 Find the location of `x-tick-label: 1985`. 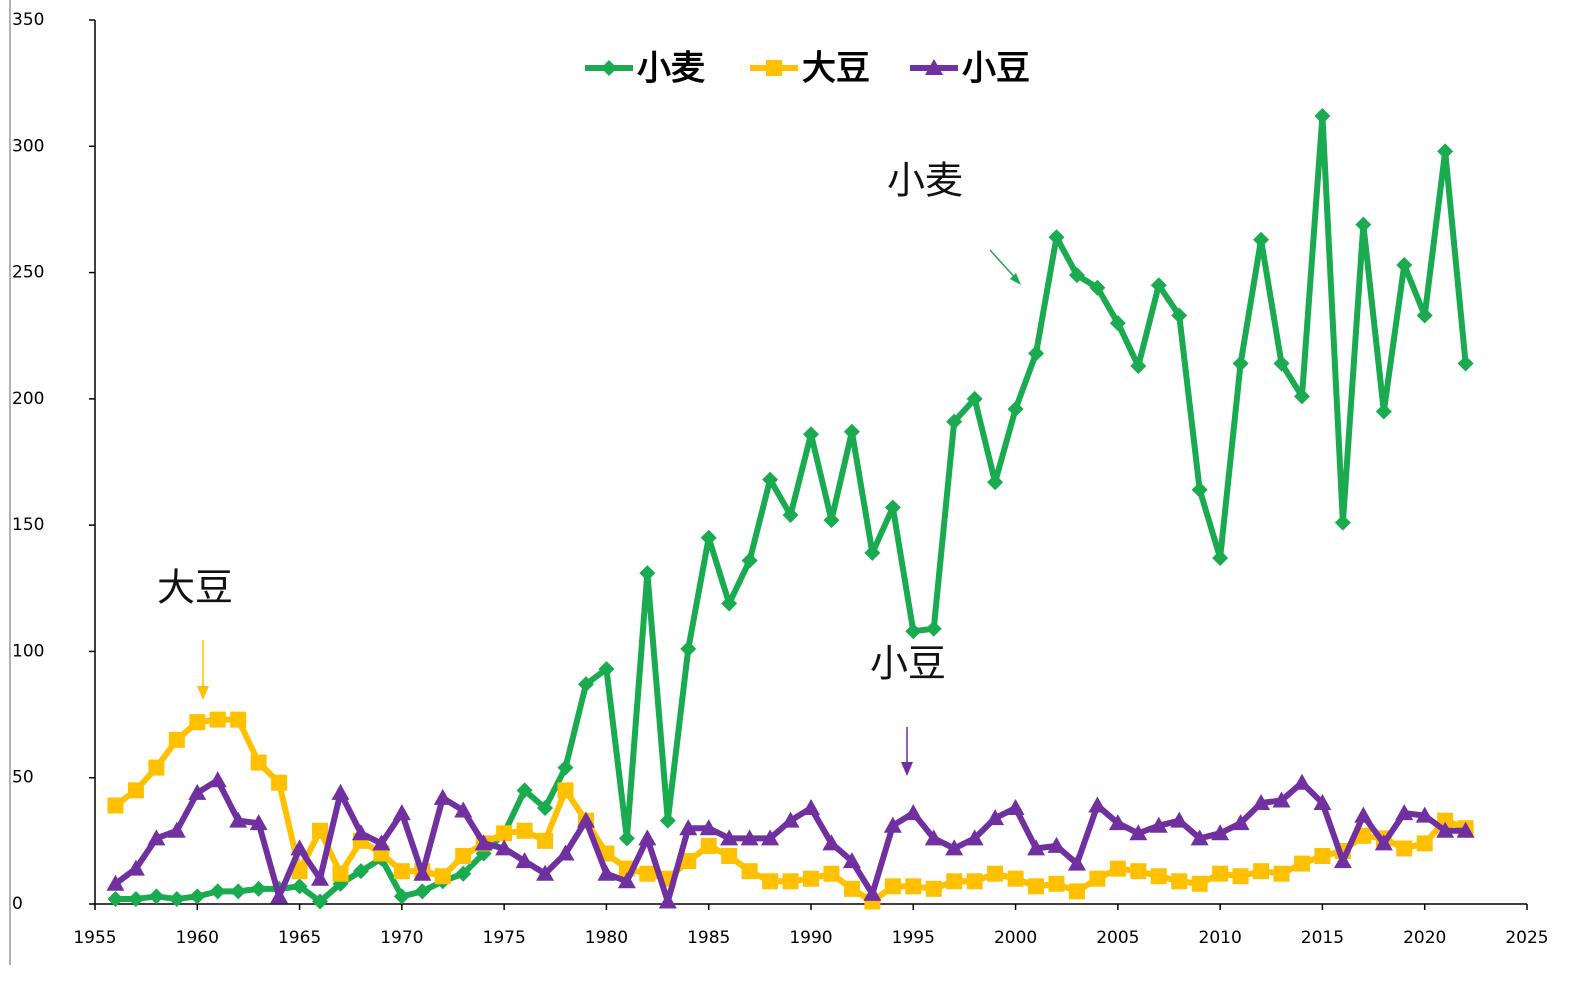

x-tick-label: 1985 is located at coordinates (708, 938).